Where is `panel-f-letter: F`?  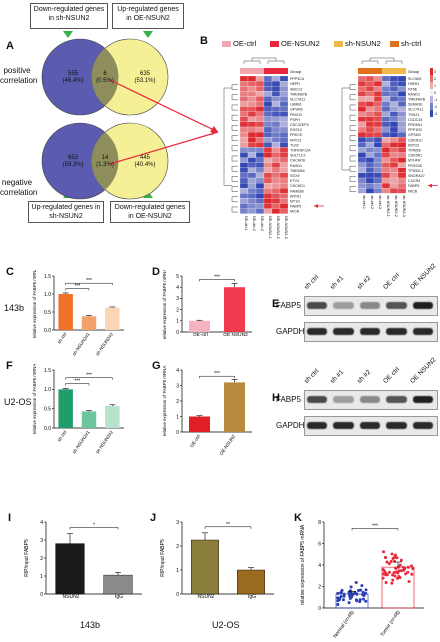 panel-f-letter: F is located at coordinates (9, 366).